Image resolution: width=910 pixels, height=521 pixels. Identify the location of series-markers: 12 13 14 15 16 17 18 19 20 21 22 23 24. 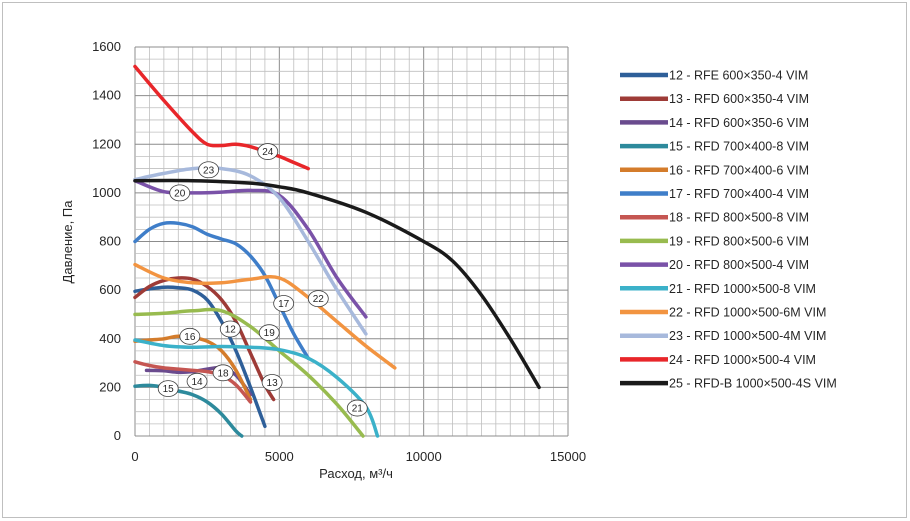
(262, 280).